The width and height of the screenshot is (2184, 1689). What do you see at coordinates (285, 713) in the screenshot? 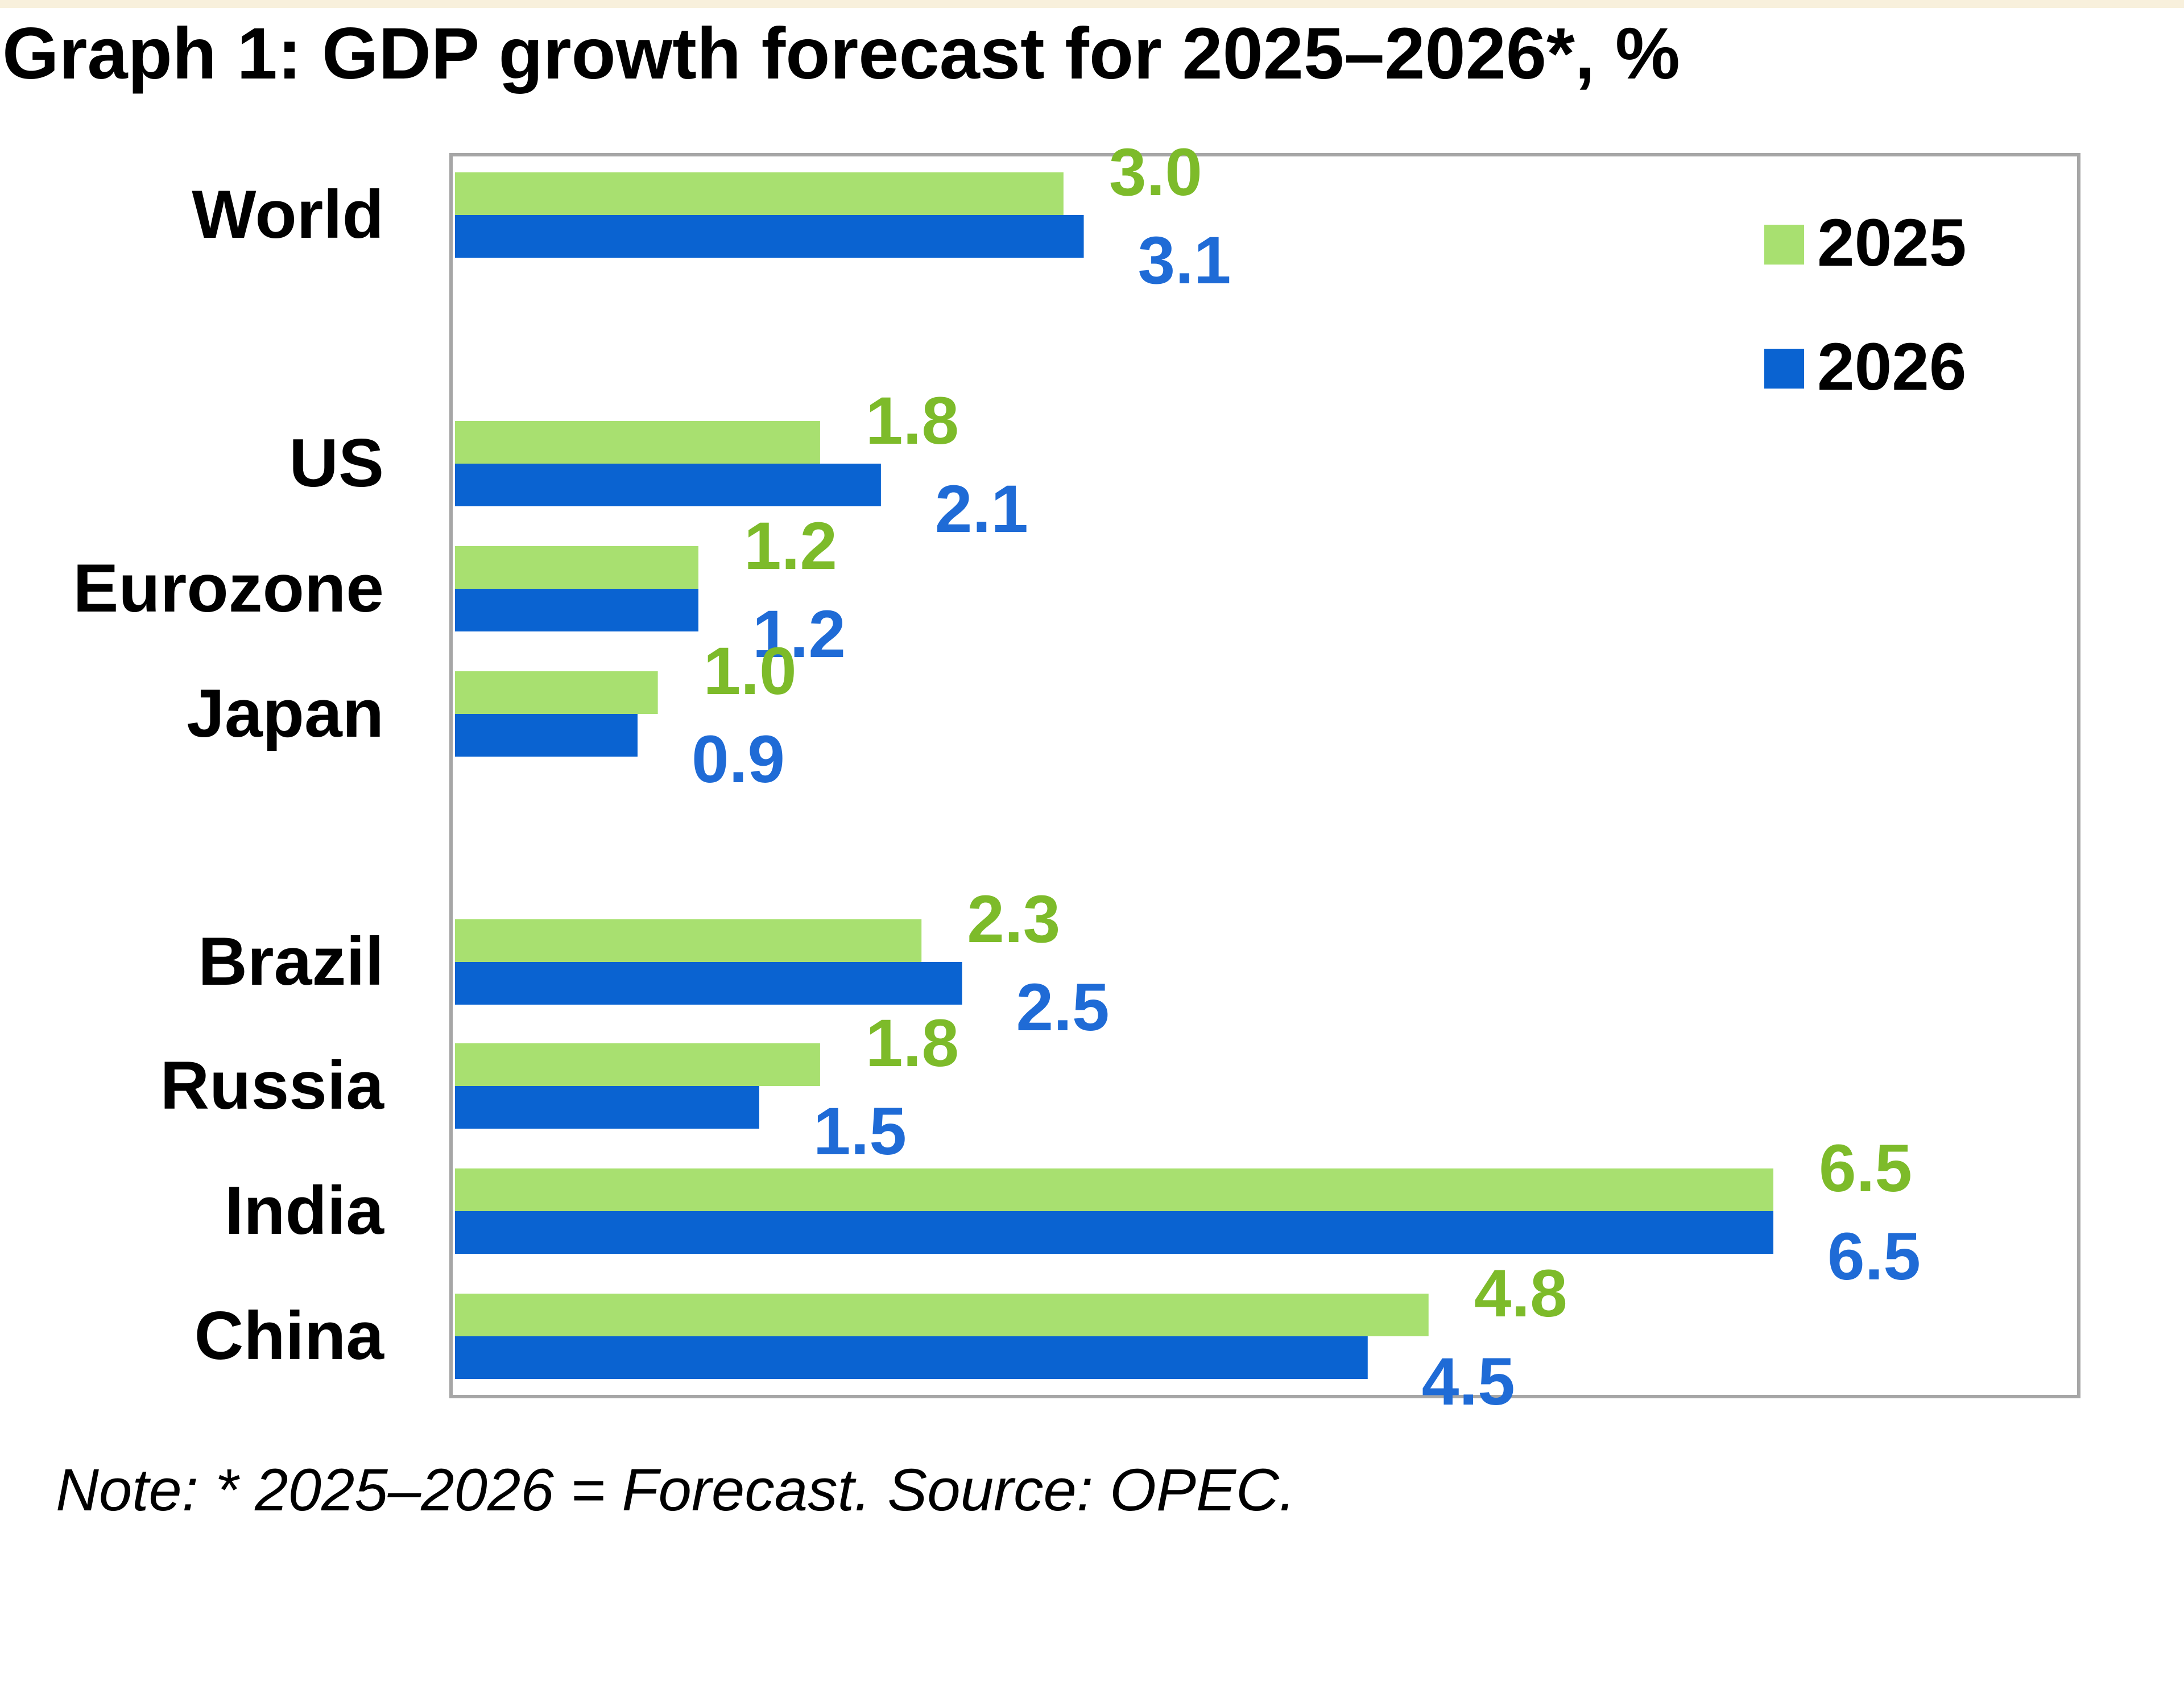
I see `category-label-japan: Japan` at bounding box center [285, 713].